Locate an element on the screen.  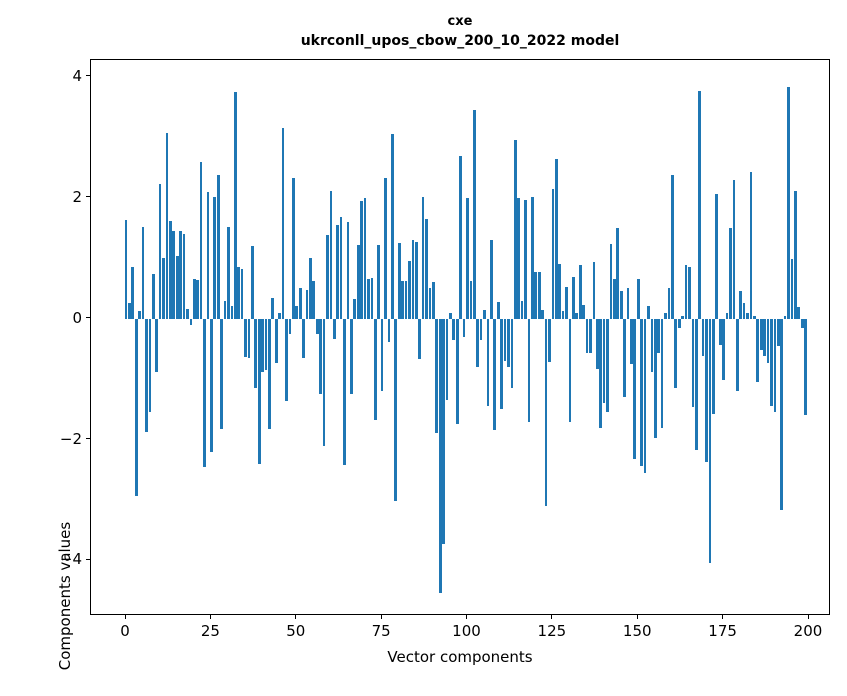
y-tick-label-4: 4 is located at coordinates (77, 75).